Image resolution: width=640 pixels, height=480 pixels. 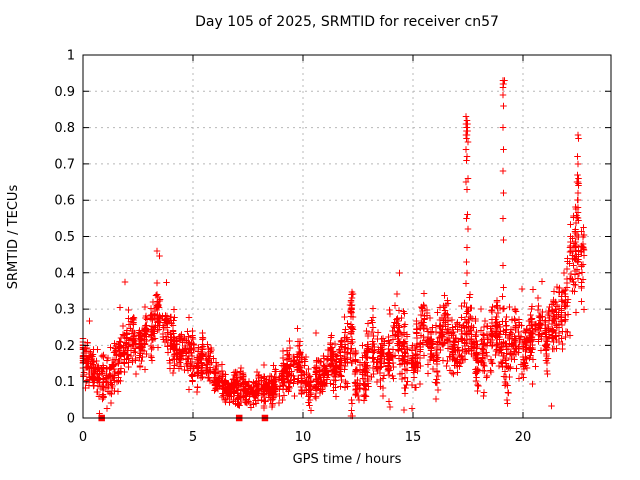 What do you see at coordinates (64, 201) in the screenshot?
I see `y-tick-label: 0.6` at bounding box center [64, 201].